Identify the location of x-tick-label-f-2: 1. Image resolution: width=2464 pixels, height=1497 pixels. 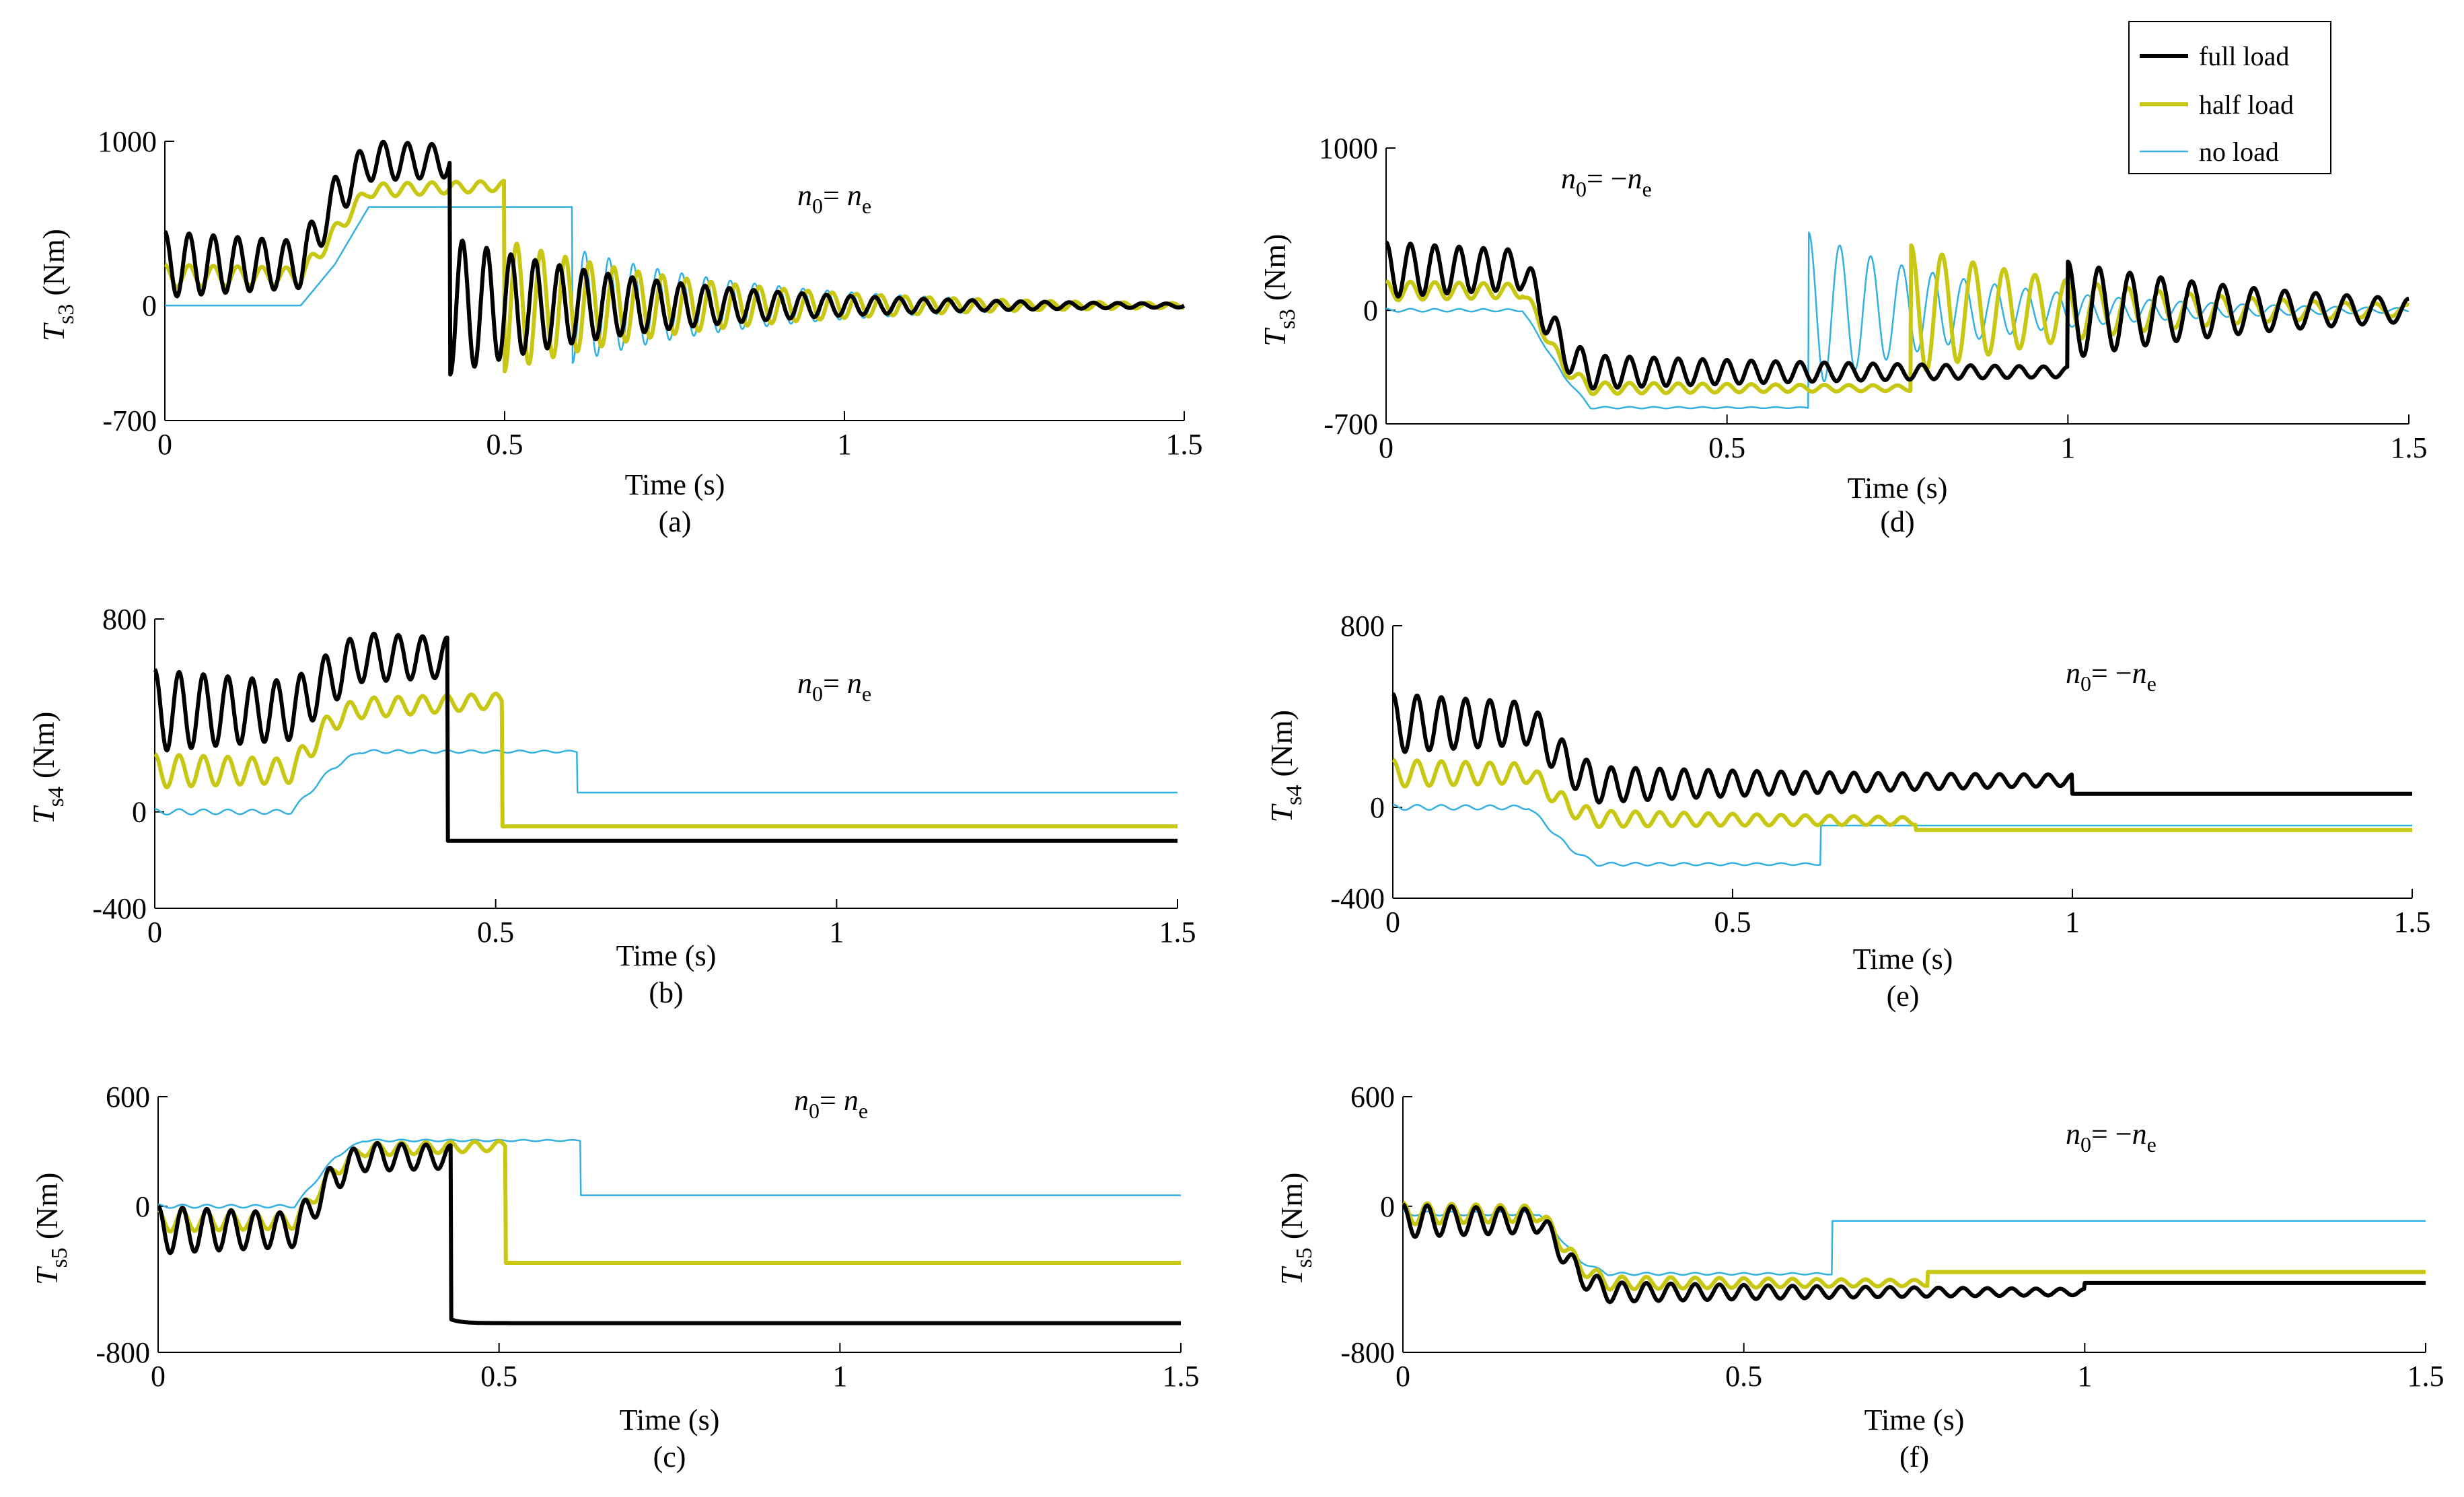
(2084, 1376).